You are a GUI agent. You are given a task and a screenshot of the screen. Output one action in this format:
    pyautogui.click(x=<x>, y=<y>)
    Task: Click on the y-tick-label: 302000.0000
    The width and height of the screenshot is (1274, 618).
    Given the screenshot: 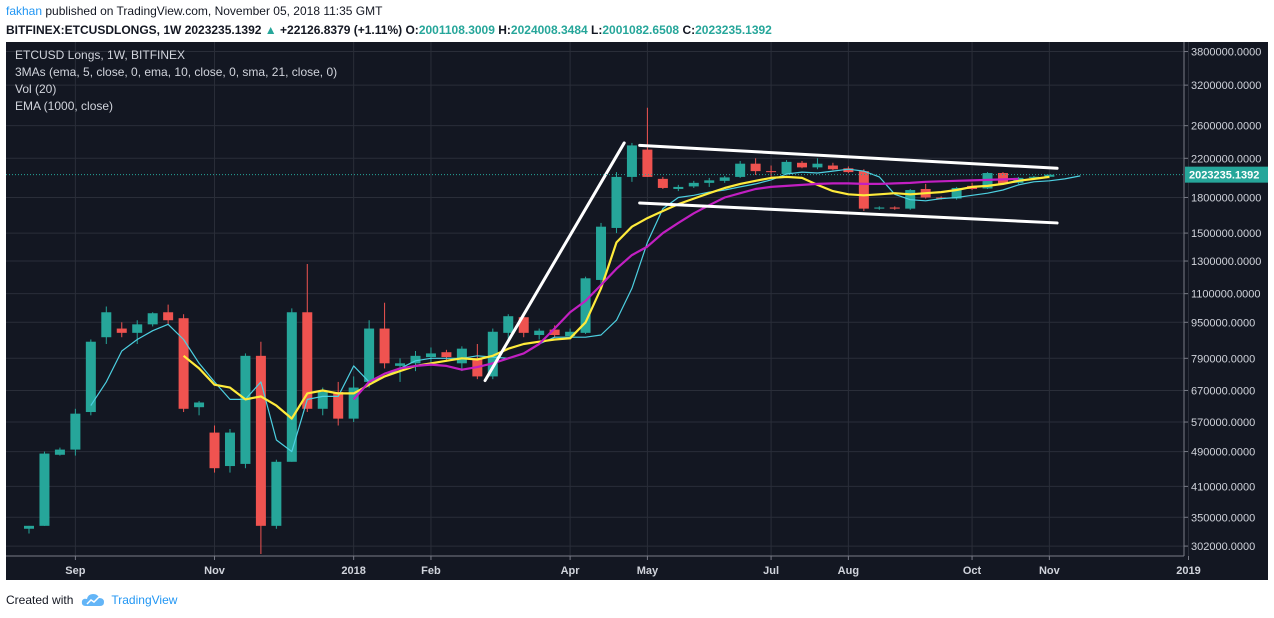 What is the action you would take?
    pyautogui.click(x=1223, y=547)
    